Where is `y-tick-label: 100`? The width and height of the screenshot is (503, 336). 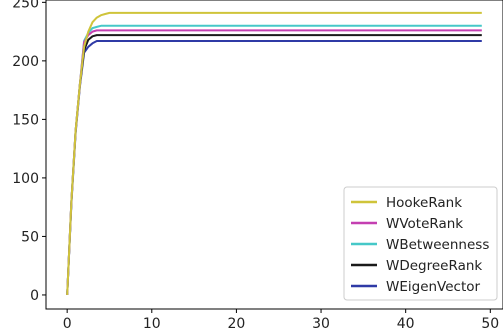 y-tick-label: 100 is located at coordinates (25, 179).